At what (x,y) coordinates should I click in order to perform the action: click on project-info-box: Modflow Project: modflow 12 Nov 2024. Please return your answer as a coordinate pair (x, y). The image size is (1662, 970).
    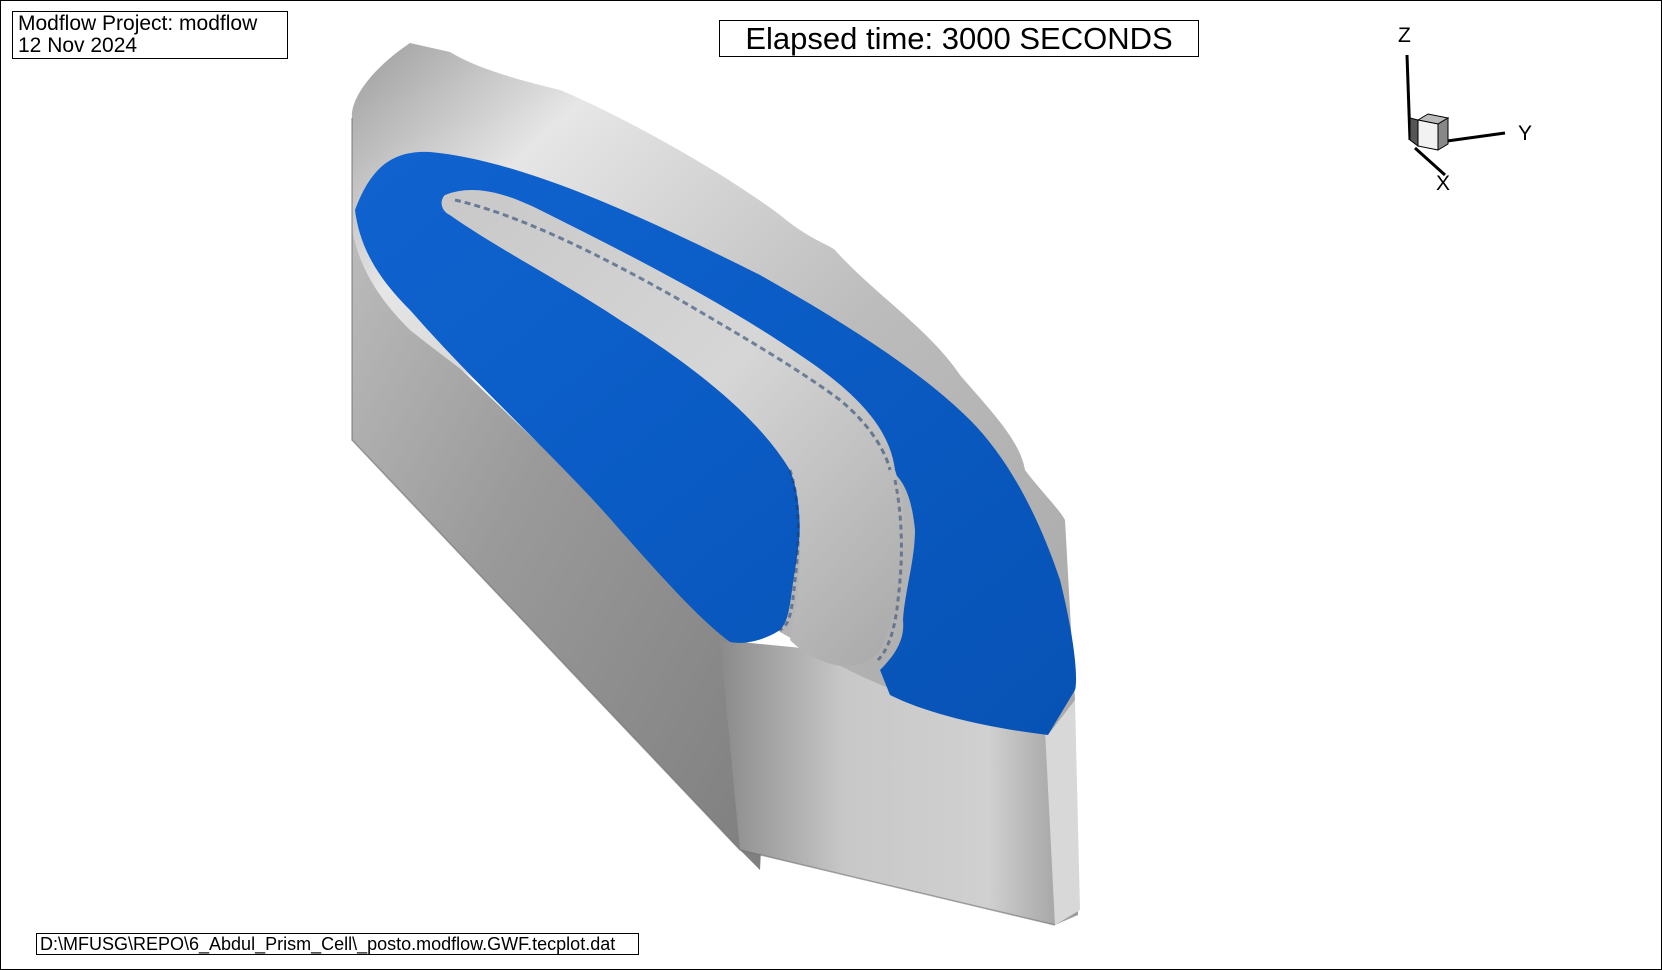
    Looking at the image, I should click on (150, 35).